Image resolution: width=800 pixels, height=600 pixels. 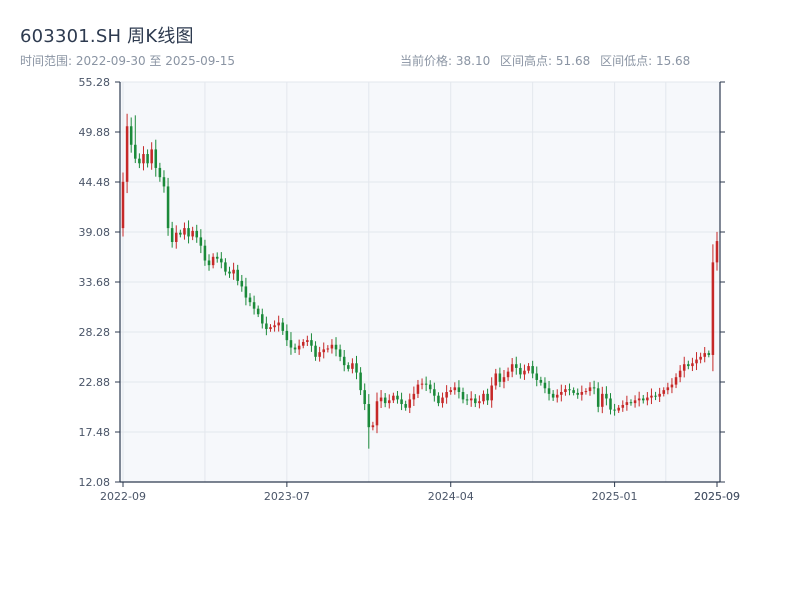 I want to click on x-tick-label: 2023-07, so click(x=287, y=496).